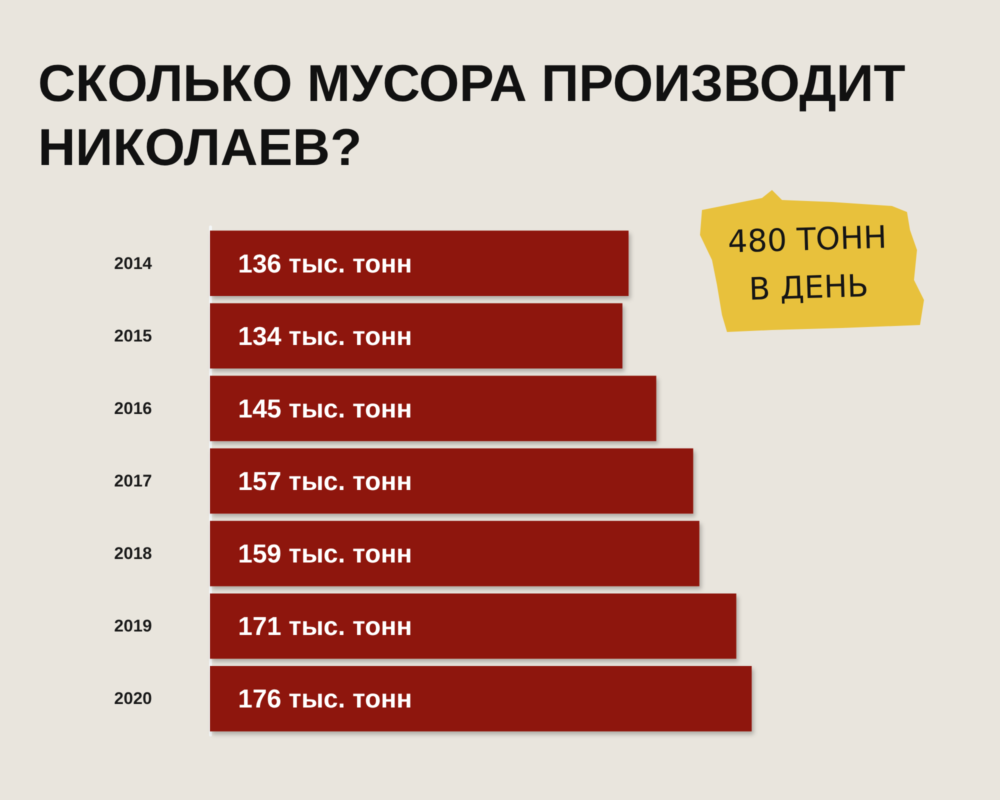 The image size is (1000, 800). Describe the element at coordinates (133, 698) in the screenshot. I see `y-tick-label: 2020` at that location.